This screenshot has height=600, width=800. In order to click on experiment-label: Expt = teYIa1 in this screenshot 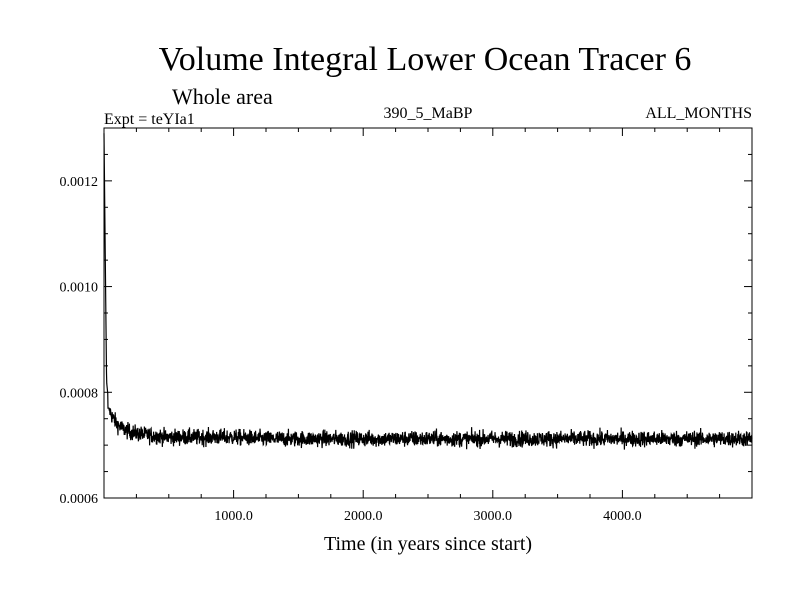, I will do `click(149, 119)`.